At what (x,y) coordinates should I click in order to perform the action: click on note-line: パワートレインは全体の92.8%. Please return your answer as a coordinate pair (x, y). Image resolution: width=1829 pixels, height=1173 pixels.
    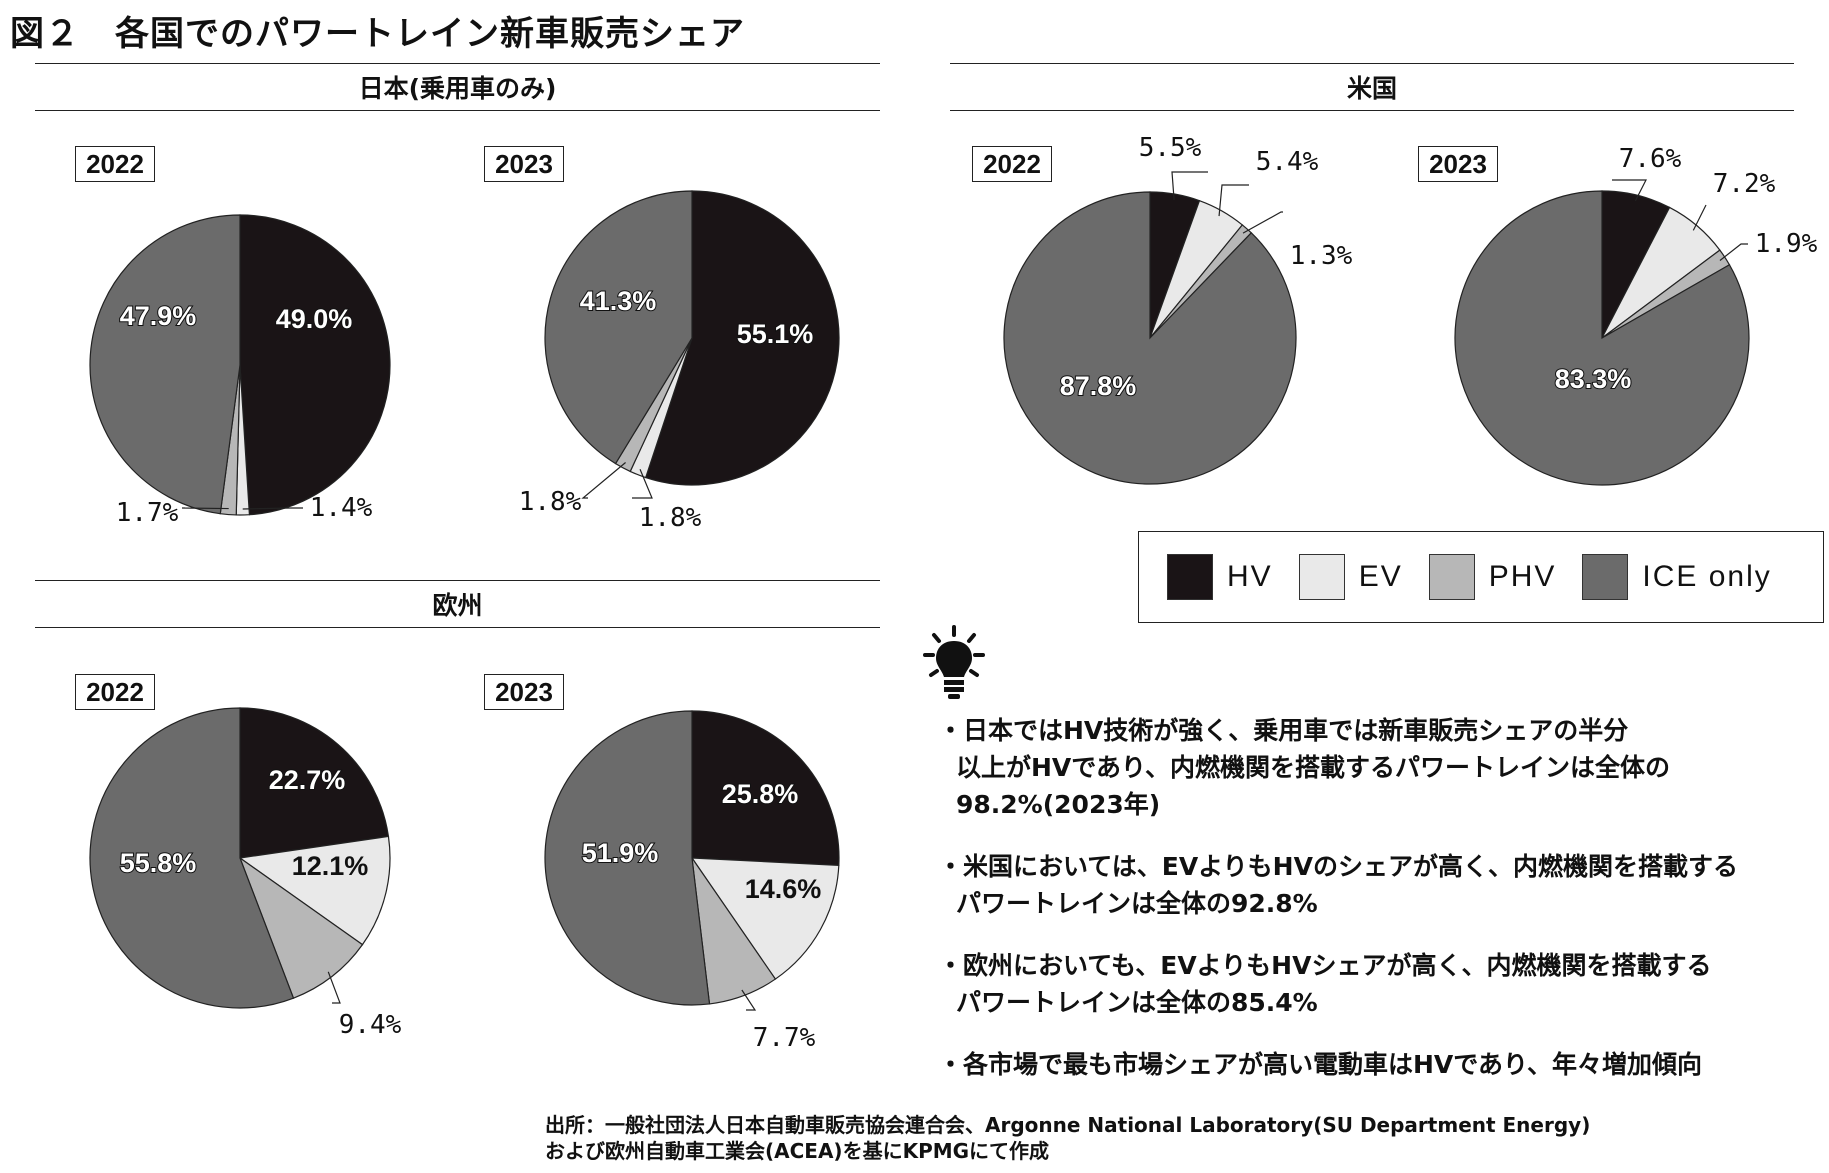
    Looking at the image, I should click on (1137, 903).